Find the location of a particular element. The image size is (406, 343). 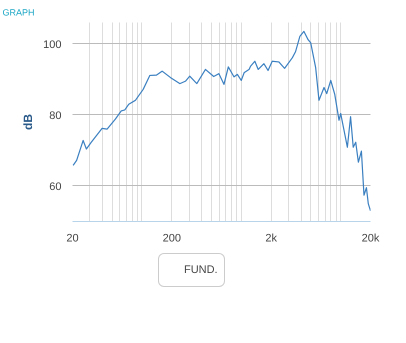

x-tick-label: 20 is located at coordinates (72, 238).